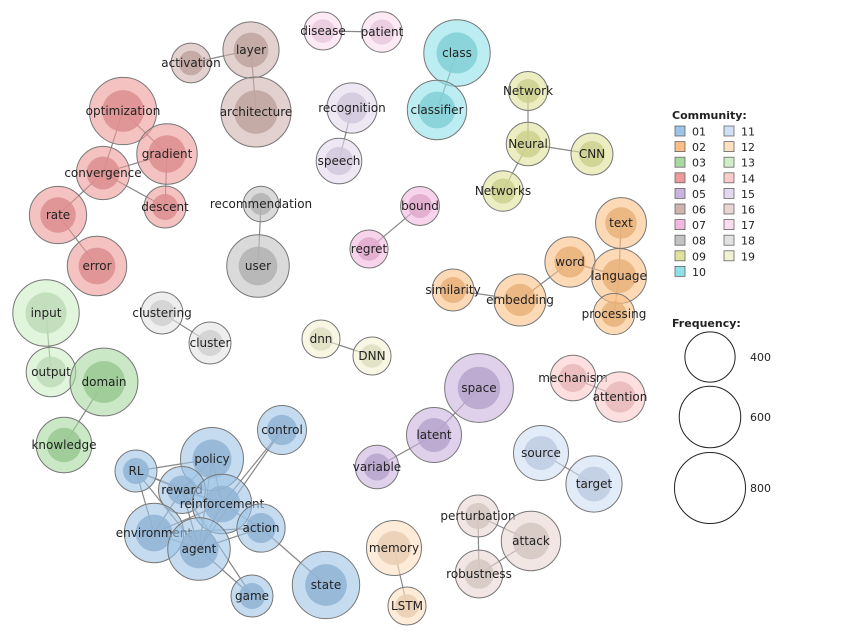  I want to click on node-label-action: action, so click(261, 528).